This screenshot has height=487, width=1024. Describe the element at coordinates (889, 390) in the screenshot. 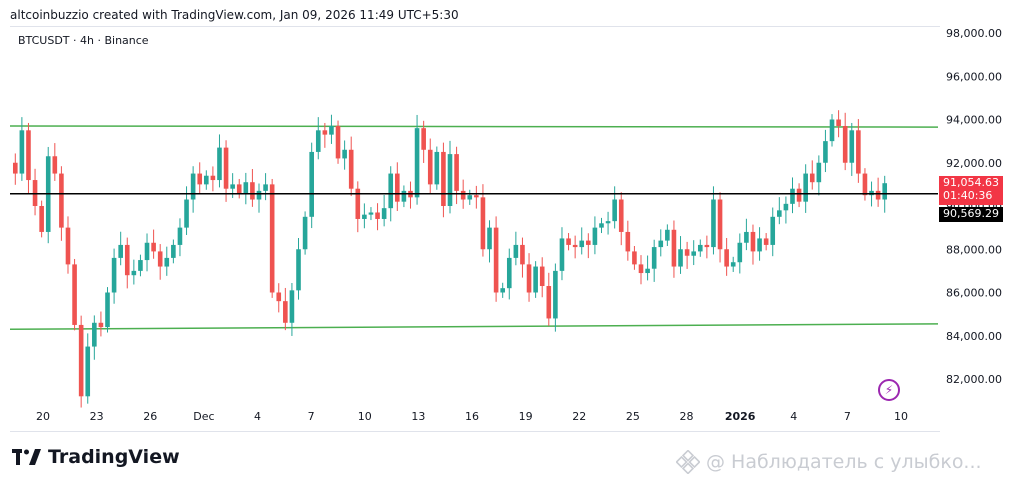

I see `lightning-icon: ⚡` at that location.